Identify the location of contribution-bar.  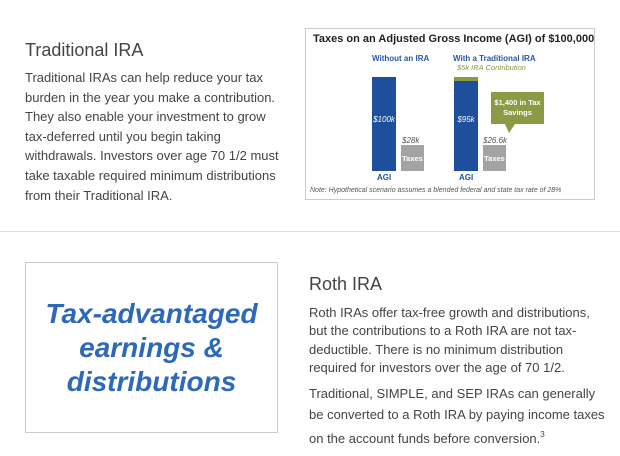
(466, 79).